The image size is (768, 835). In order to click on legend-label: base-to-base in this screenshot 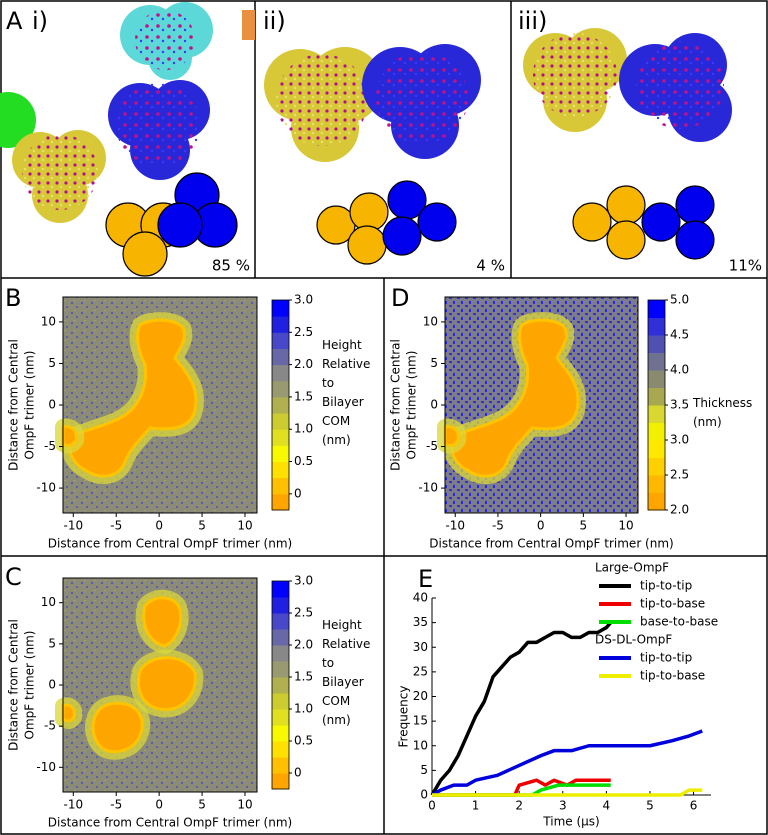, I will do `click(679, 622)`.